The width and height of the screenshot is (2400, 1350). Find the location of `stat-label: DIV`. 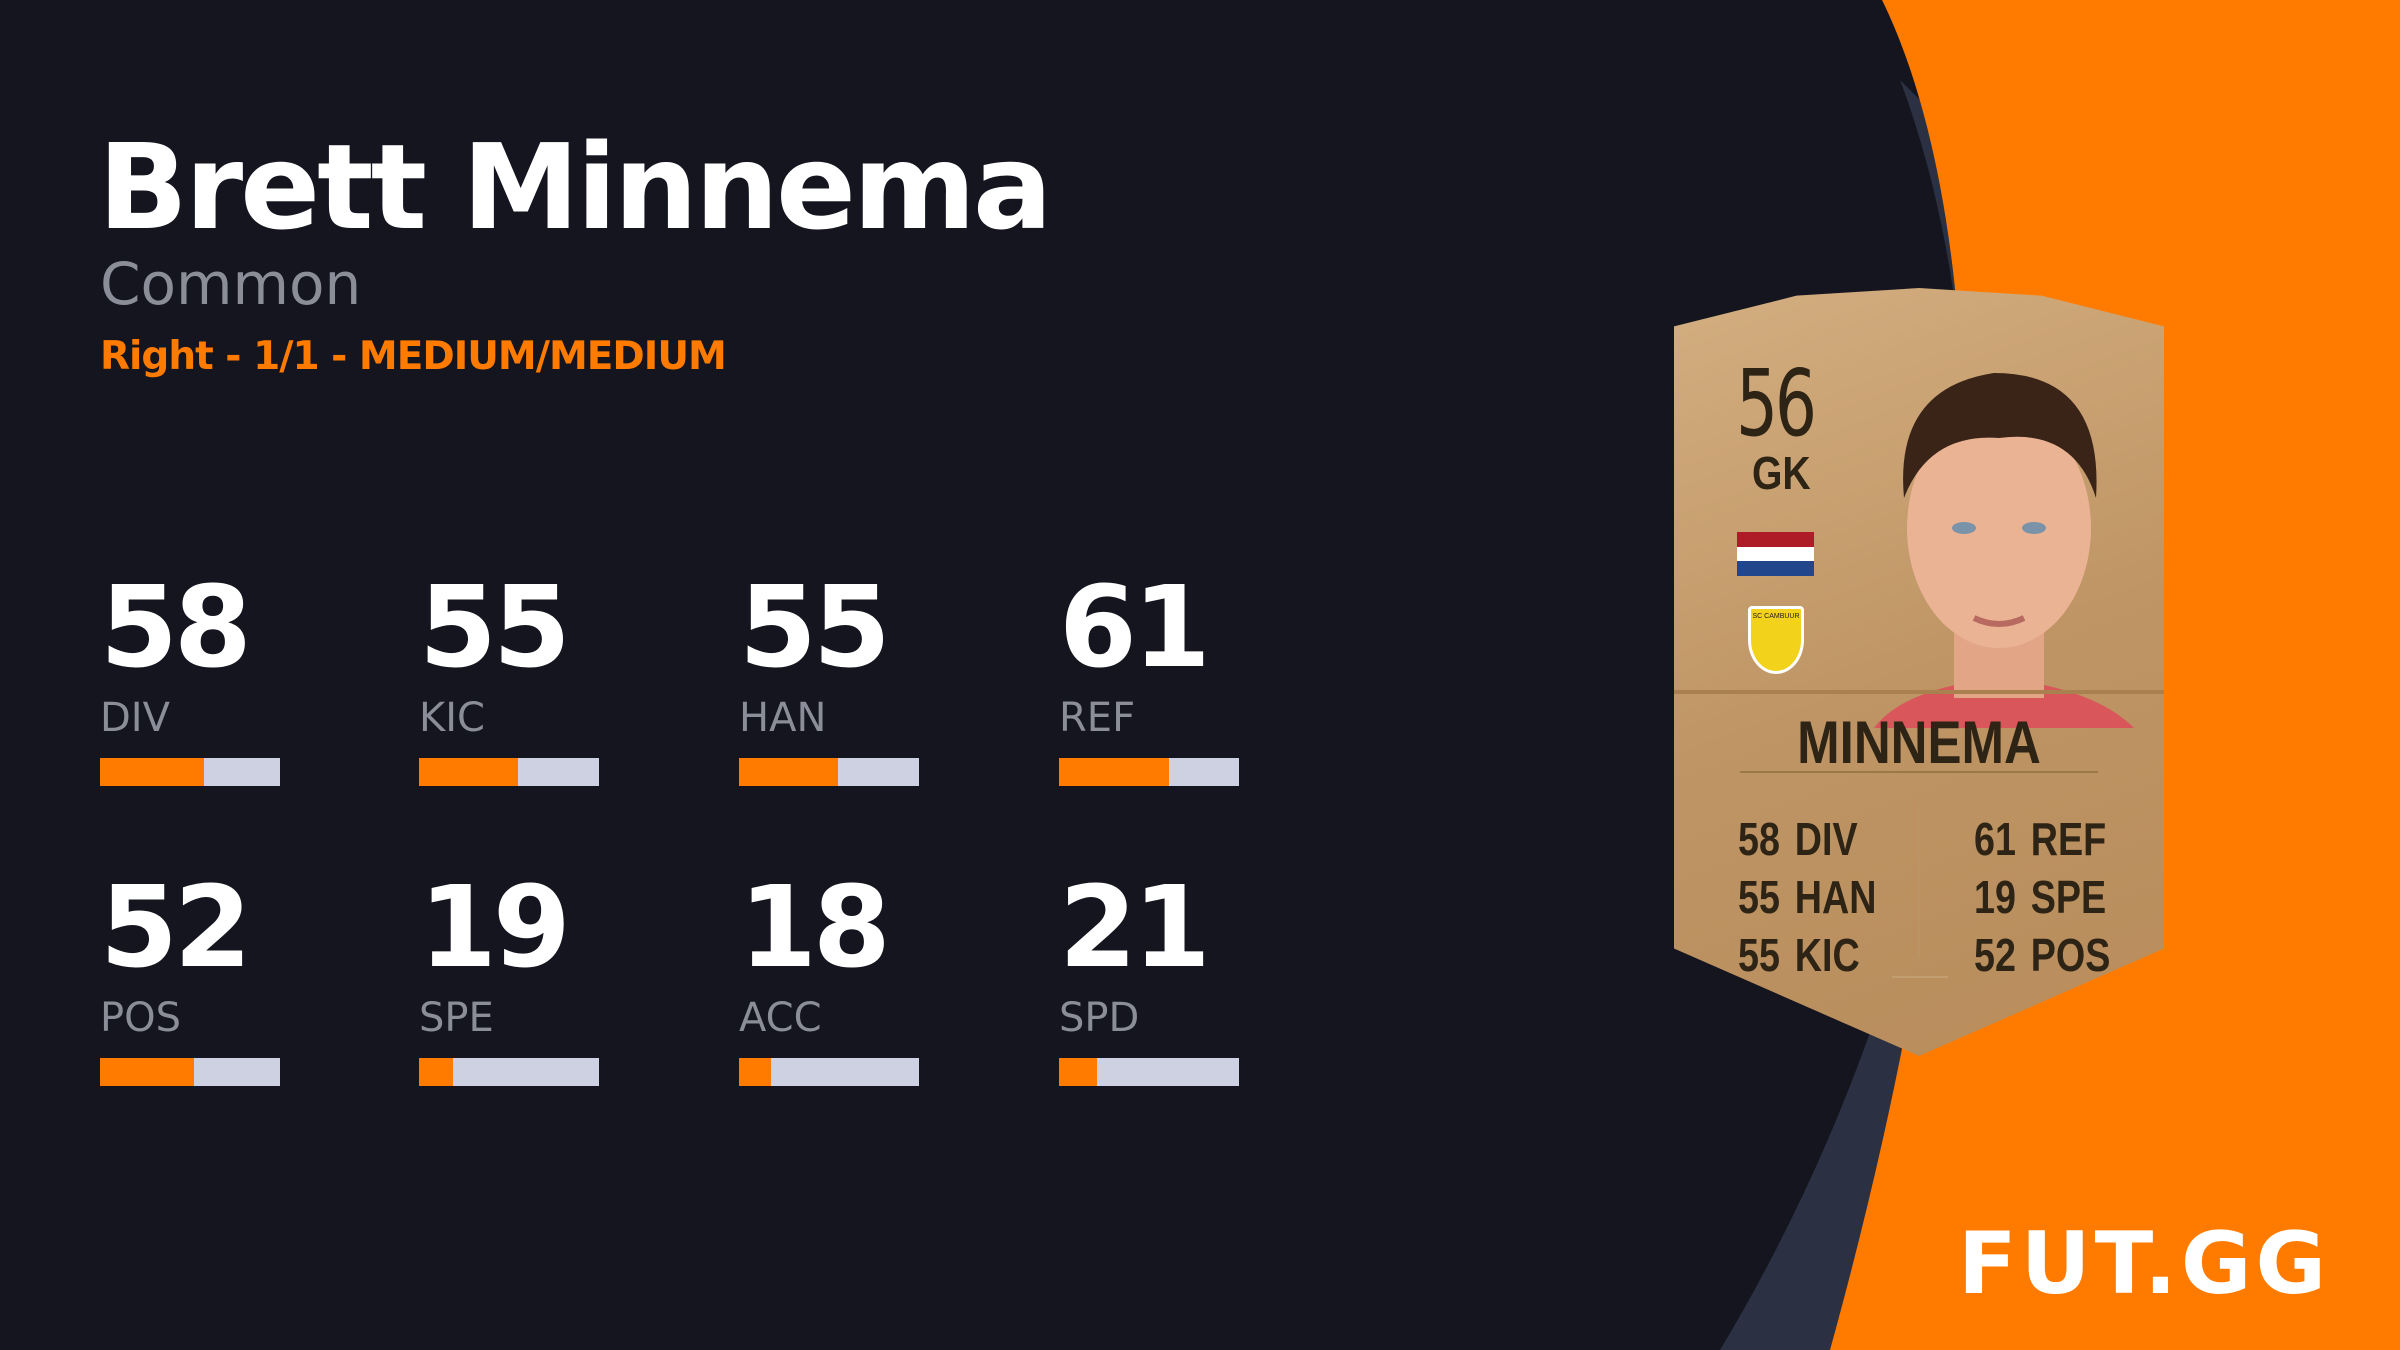

stat-label: DIV is located at coordinates (135, 718).